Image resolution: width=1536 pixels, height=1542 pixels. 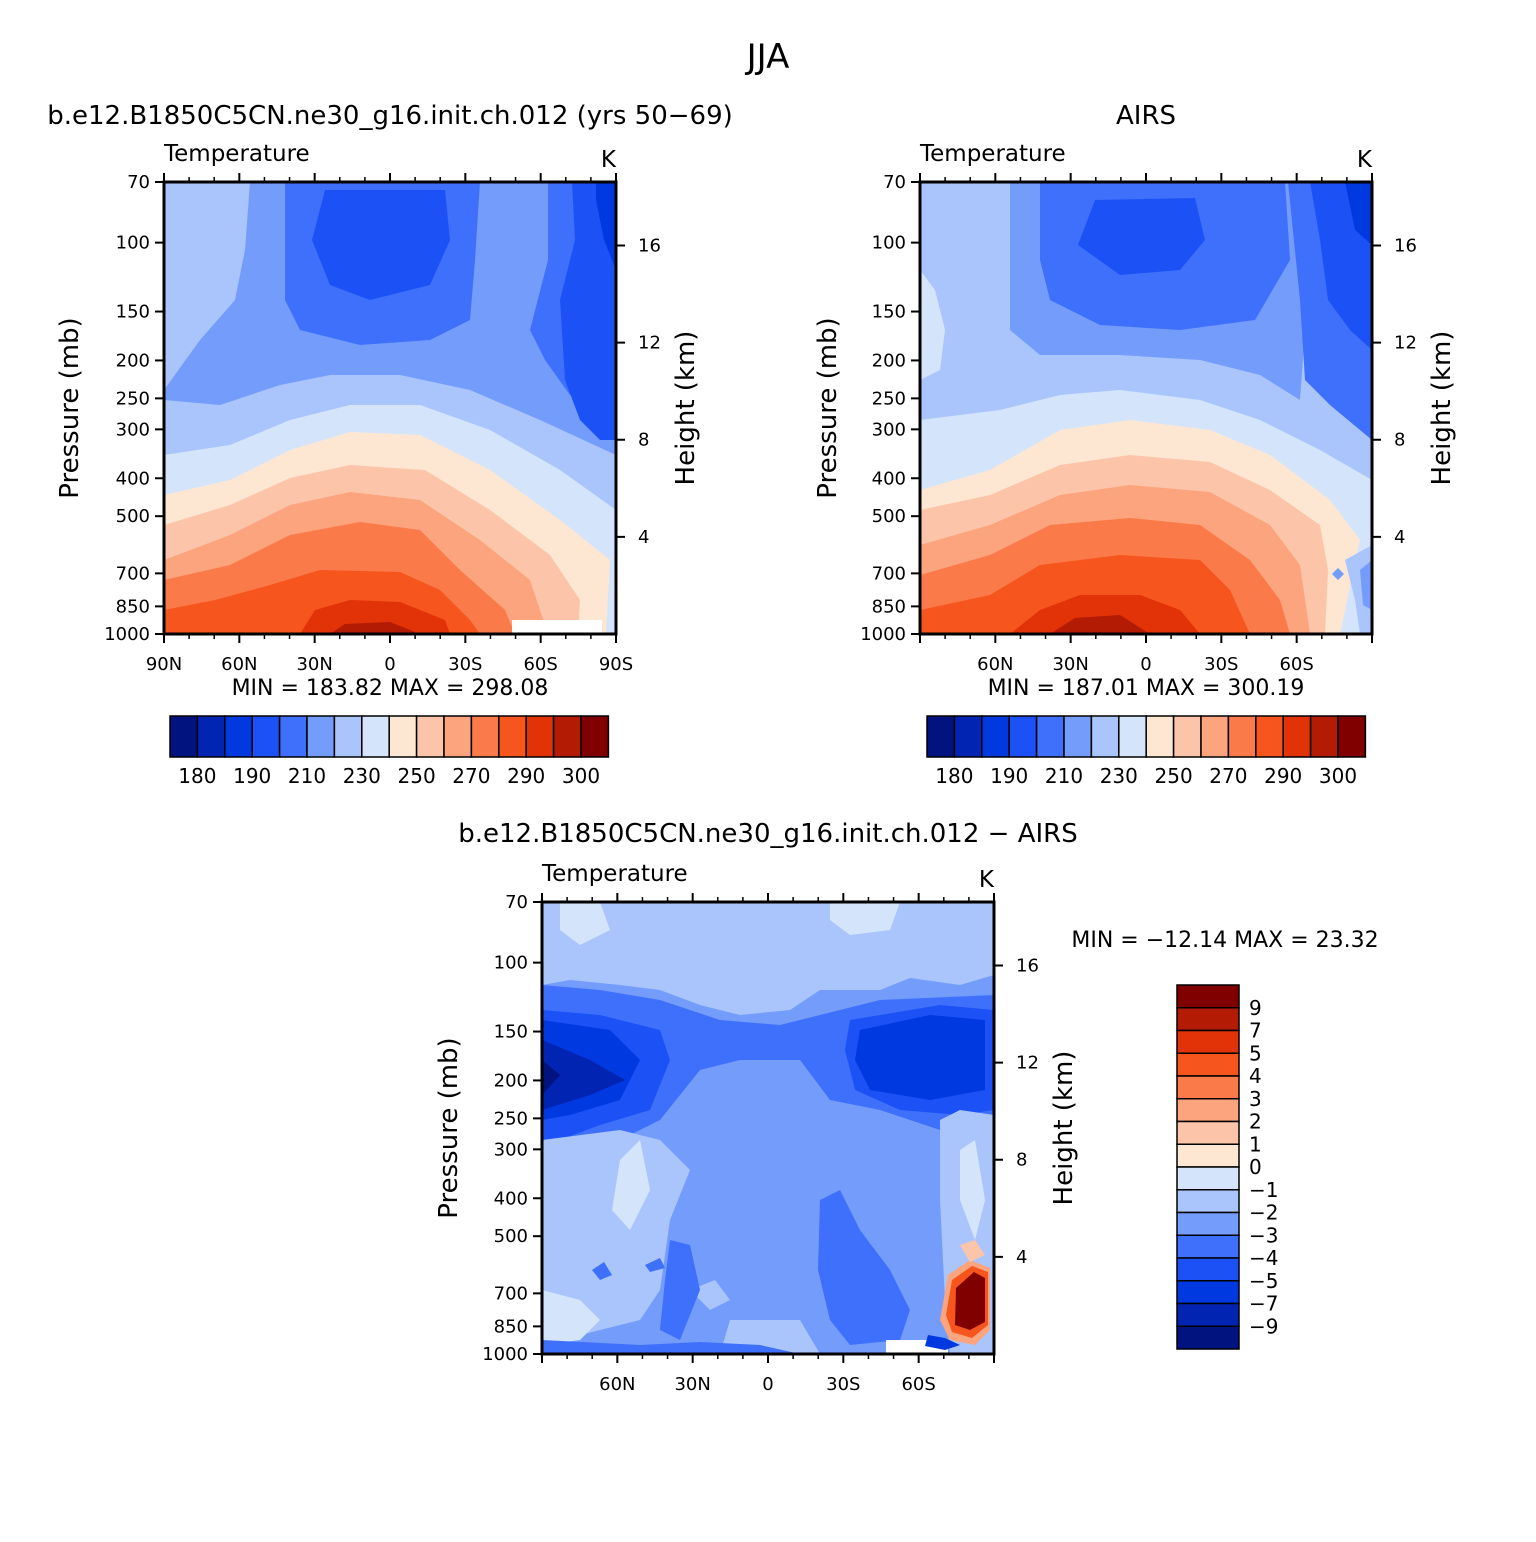 I want to click on colorbar: 180 190 210 230 250 270 290 300, so click(x=389, y=751).